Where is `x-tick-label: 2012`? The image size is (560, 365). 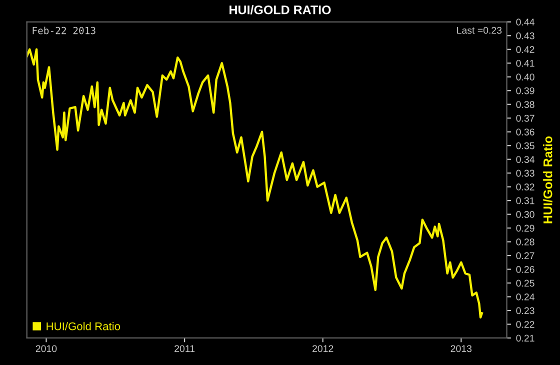 x-tick-label: 2012 is located at coordinates (323, 348).